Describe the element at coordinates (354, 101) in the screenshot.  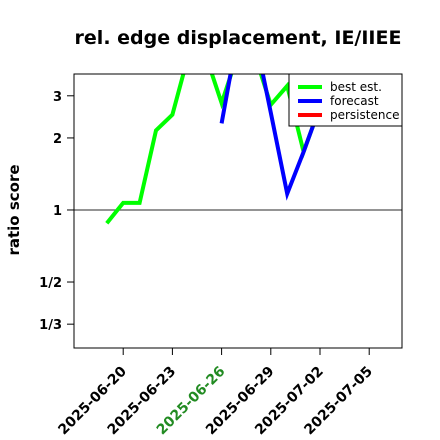
I see `legend-label: forecast` at that location.